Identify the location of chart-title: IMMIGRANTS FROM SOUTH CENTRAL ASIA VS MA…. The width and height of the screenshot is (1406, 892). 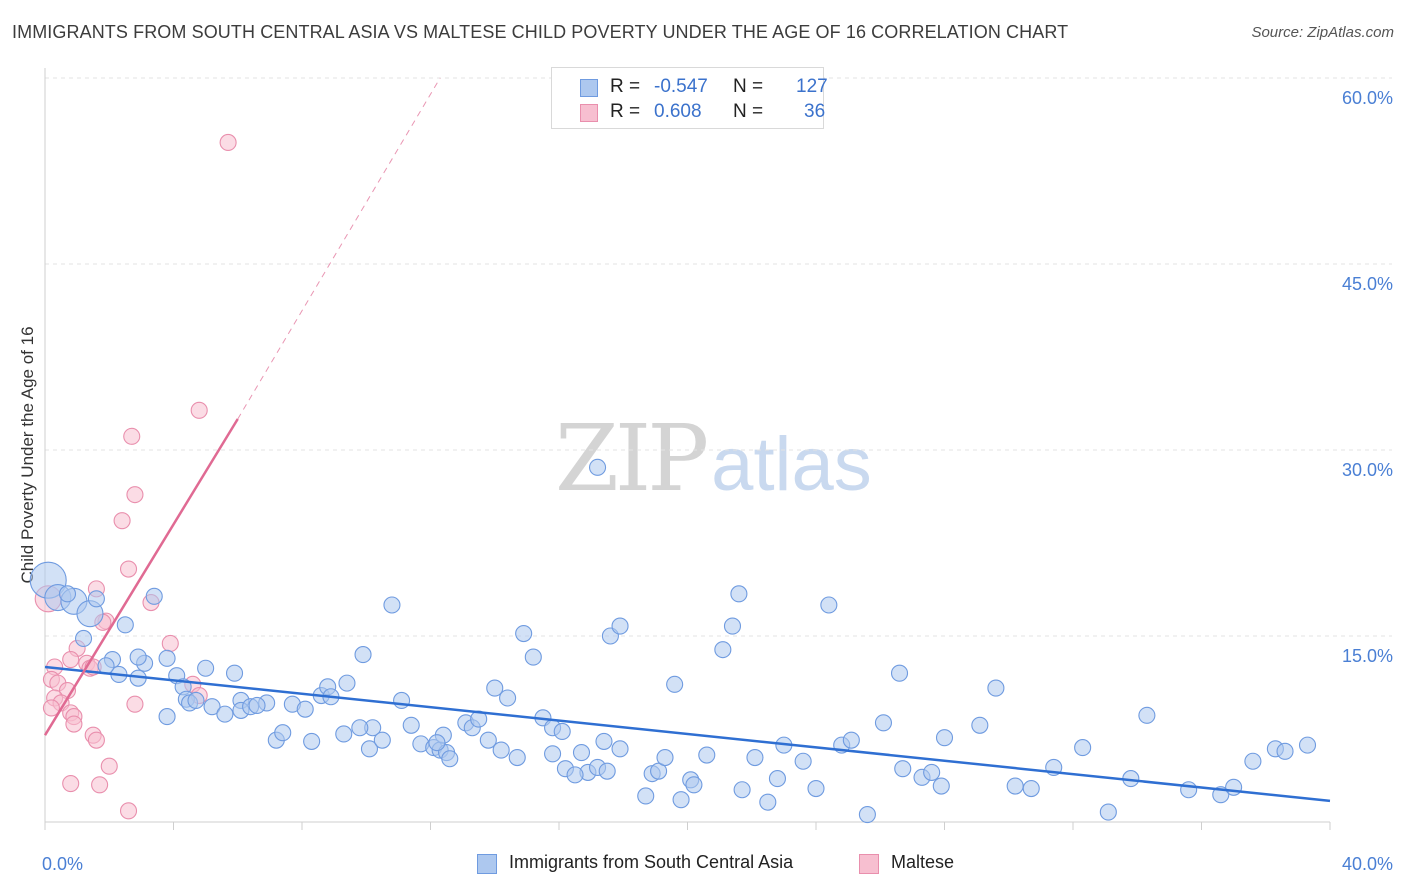
(540, 32).